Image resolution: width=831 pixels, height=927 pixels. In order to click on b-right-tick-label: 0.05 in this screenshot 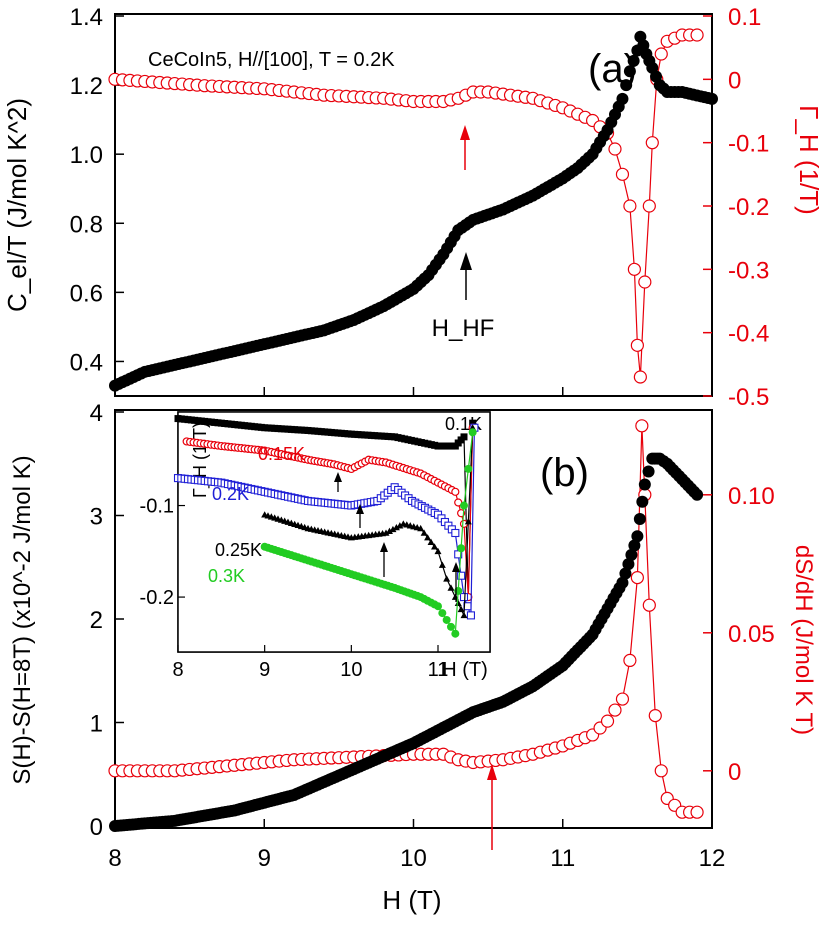, I will do `click(751, 634)`.